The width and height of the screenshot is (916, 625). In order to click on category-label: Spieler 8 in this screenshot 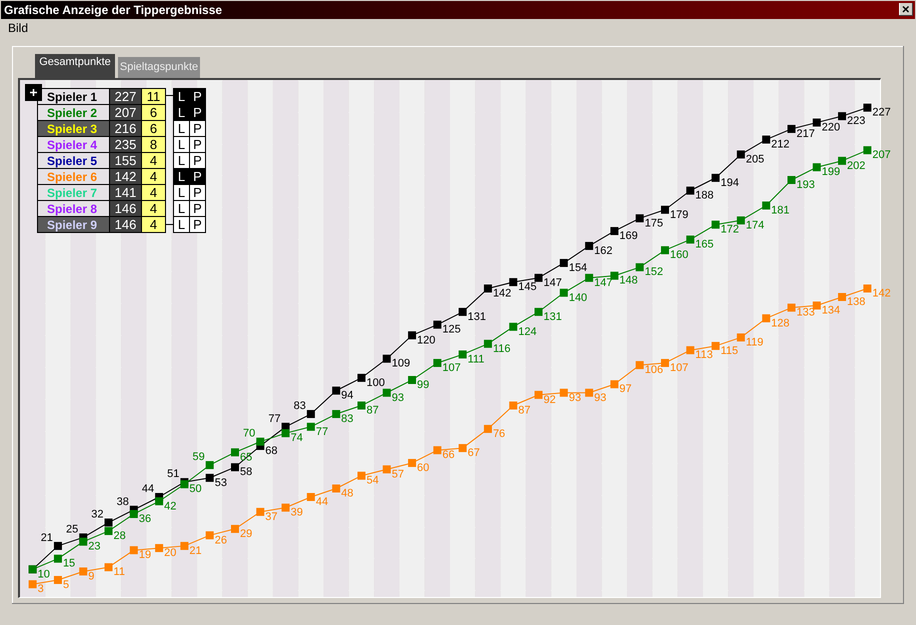, I will do `click(73, 208)`.